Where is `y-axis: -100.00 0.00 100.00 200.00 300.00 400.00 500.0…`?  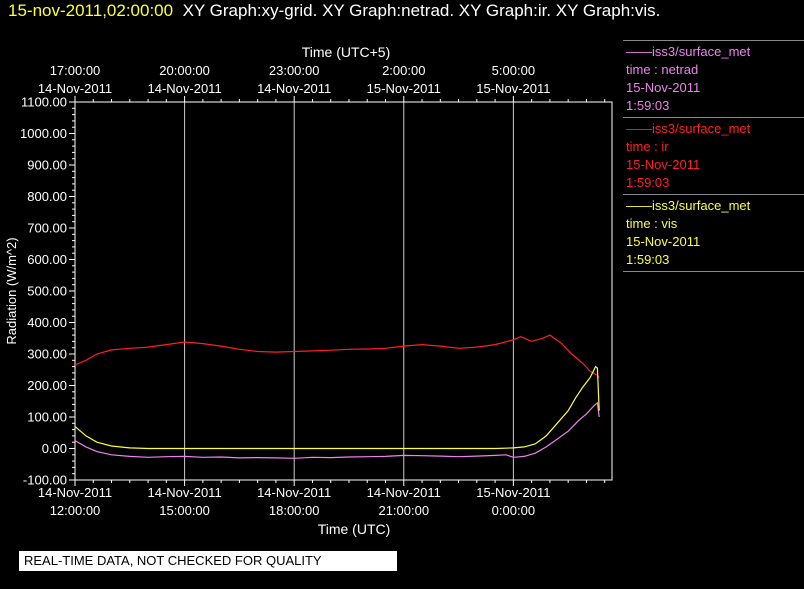
y-axis: -100.00 0.00 100.00 200.00 300.00 400.00 500.0… is located at coordinates (47, 291).